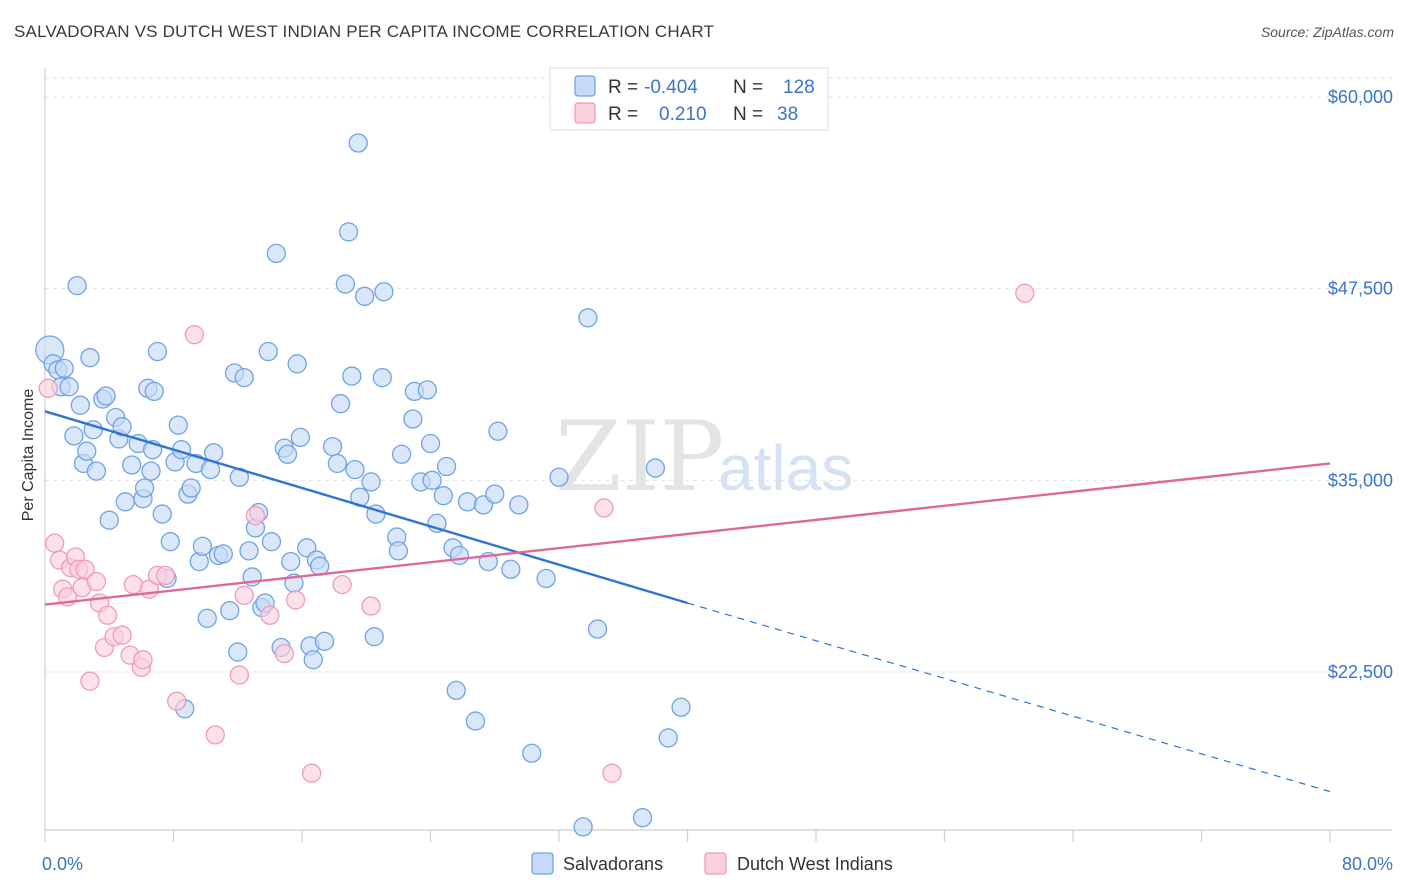 Image resolution: width=1406 pixels, height=892 pixels. I want to click on source-label: Source: ZipAtlas.com, so click(1327, 32).